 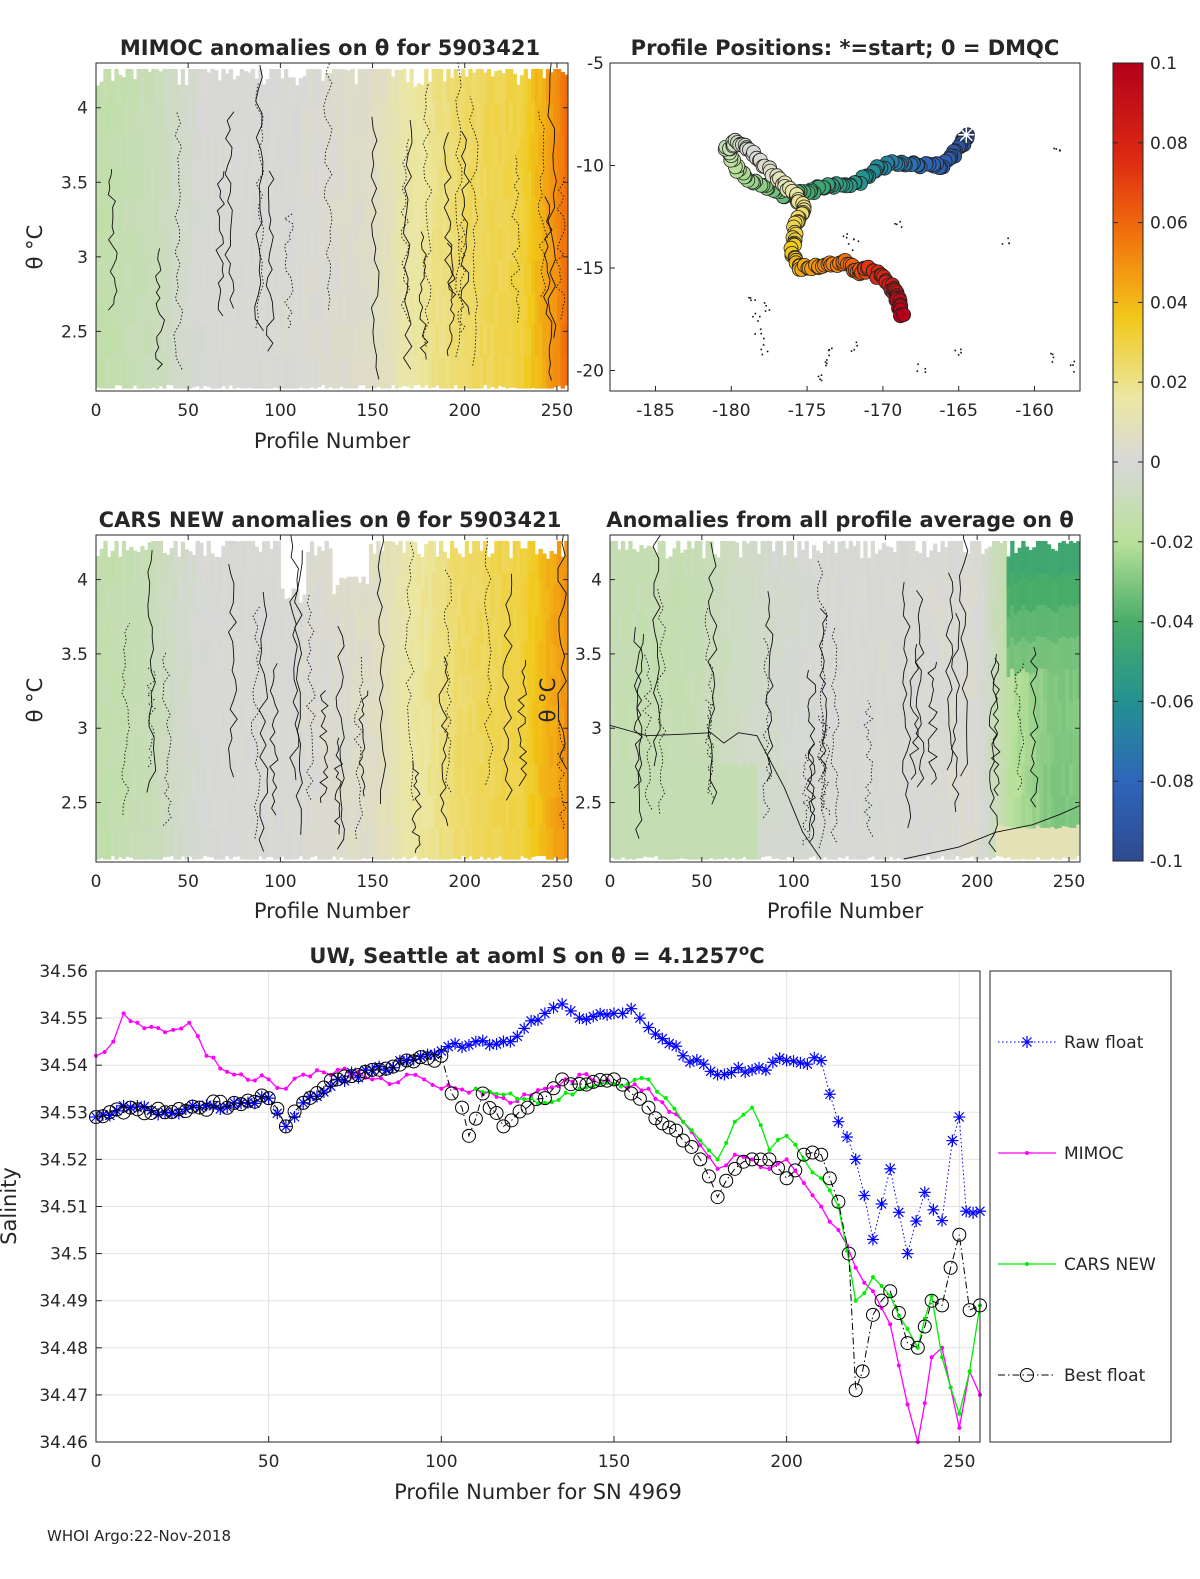 What do you see at coordinates (846, 225) in the screenshot?
I see `positions-track` at bounding box center [846, 225].